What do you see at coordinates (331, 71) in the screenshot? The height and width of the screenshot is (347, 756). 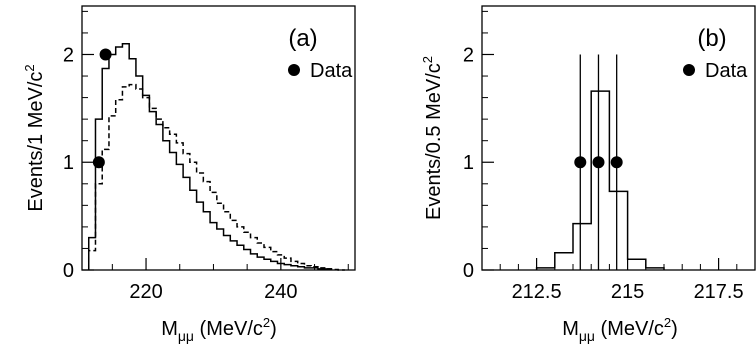 I see `legend-label-a: Data` at bounding box center [331, 71].